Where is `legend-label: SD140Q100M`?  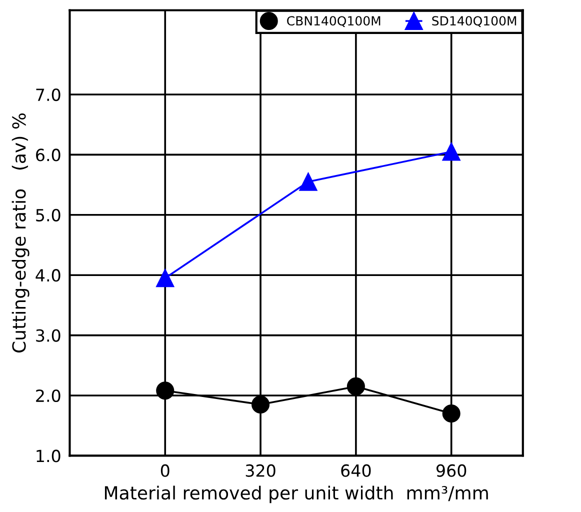
legend-label: SD140Q100M is located at coordinates (474, 21).